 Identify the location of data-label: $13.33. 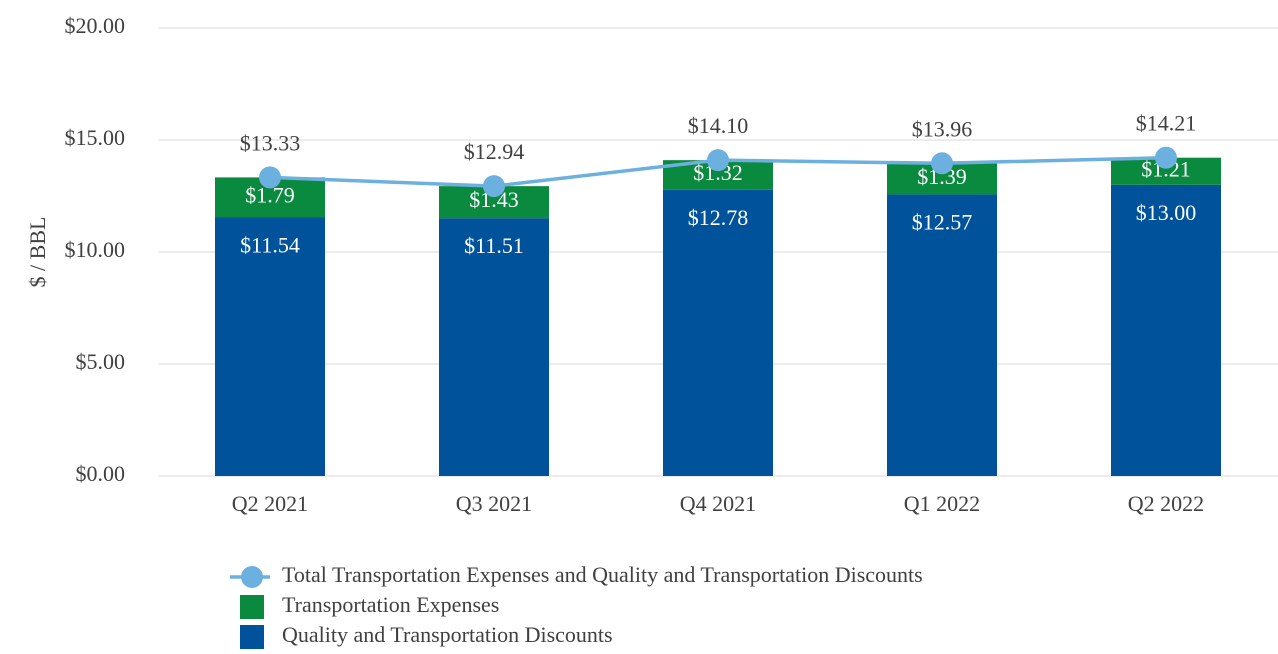
(270, 142).